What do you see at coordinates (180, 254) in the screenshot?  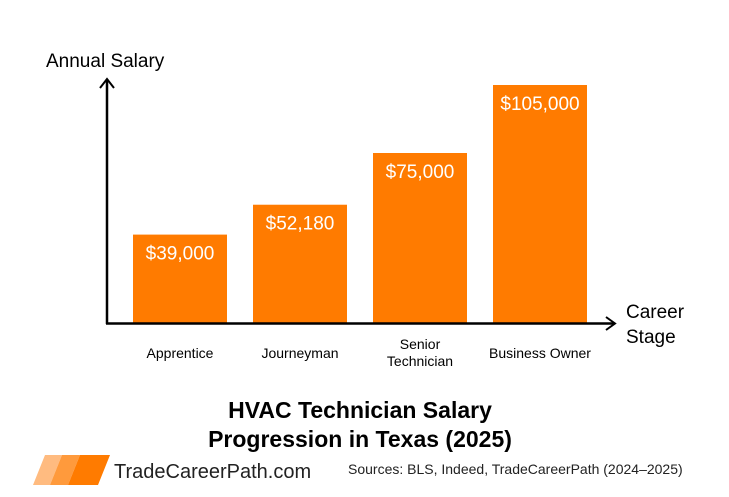 I see `data-label: $39,000` at bounding box center [180, 254].